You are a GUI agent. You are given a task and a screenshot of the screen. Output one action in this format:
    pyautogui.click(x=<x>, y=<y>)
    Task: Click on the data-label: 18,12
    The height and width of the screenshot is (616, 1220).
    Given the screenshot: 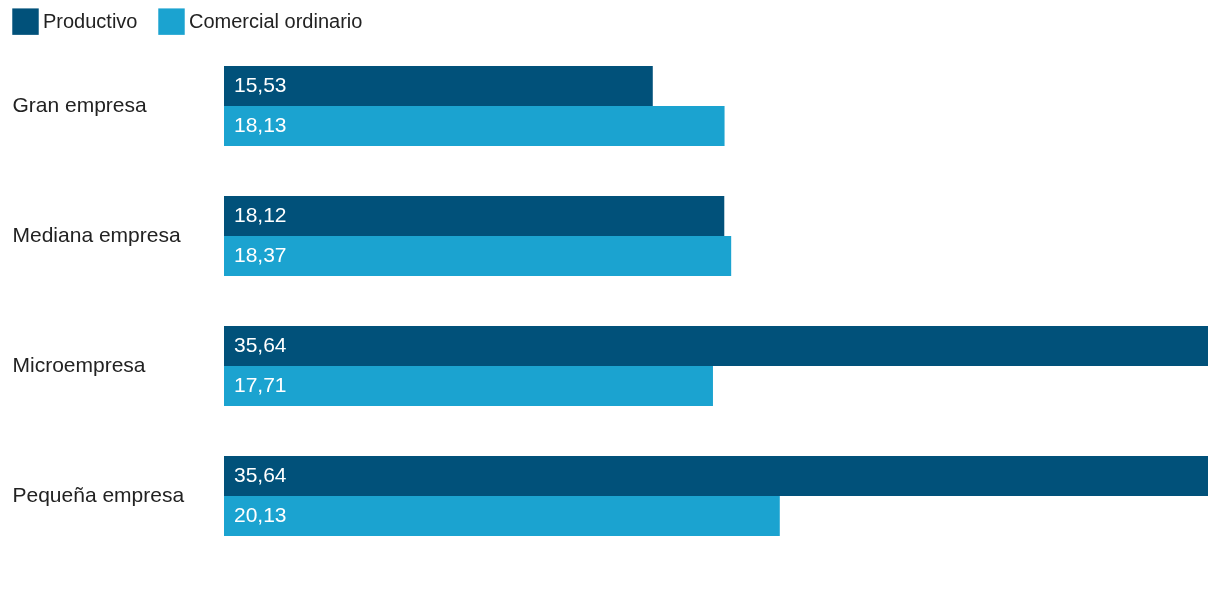 What is the action you would take?
    pyautogui.click(x=260, y=214)
    